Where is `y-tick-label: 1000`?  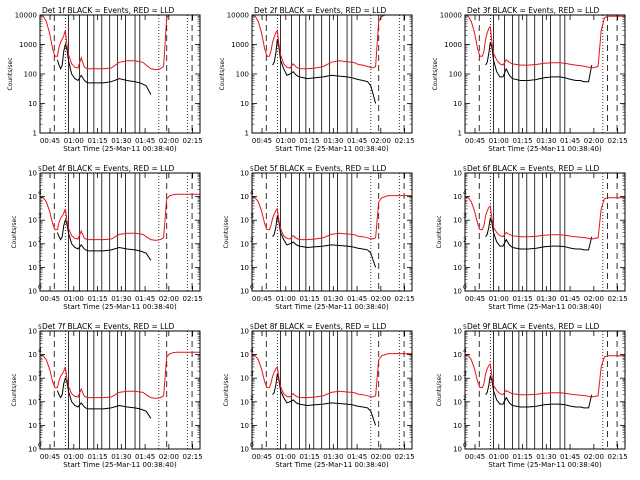 y-tick-label: 1000 is located at coordinates (453, 45).